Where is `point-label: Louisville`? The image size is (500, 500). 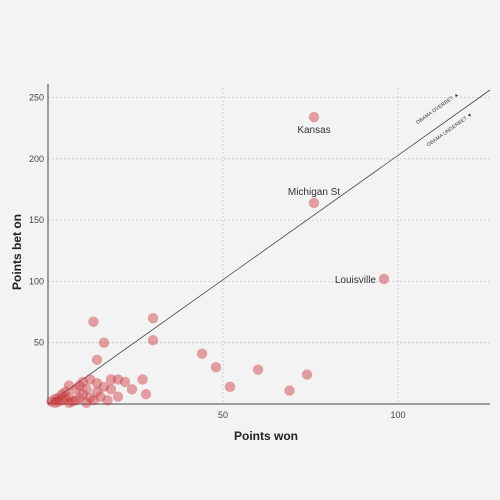
point-label: Louisville is located at coordinates (356, 280).